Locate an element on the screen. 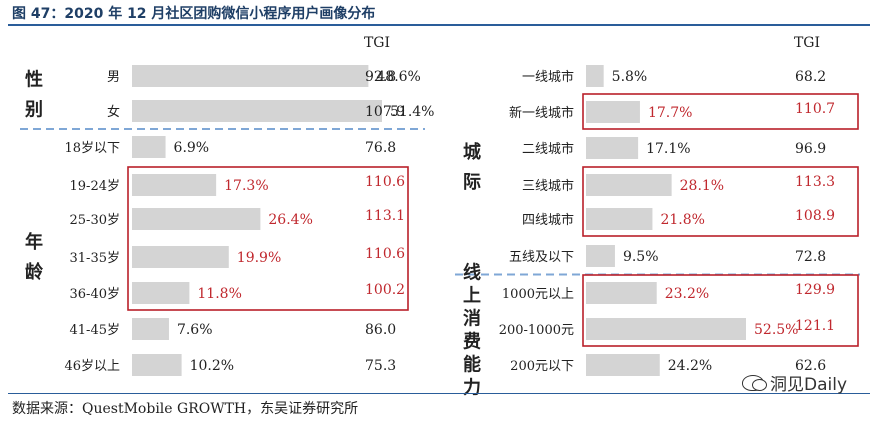 This screenshot has width=877, height=421. category-label: 五线及以下 is located at coordinates (541, 257).